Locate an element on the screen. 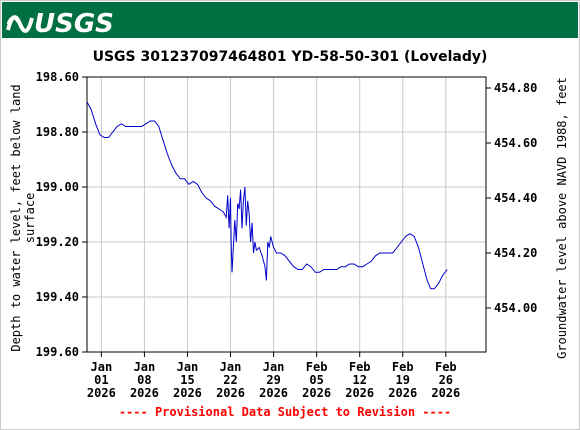  x-tick-label: 12 is located at coordinates (359, 380).